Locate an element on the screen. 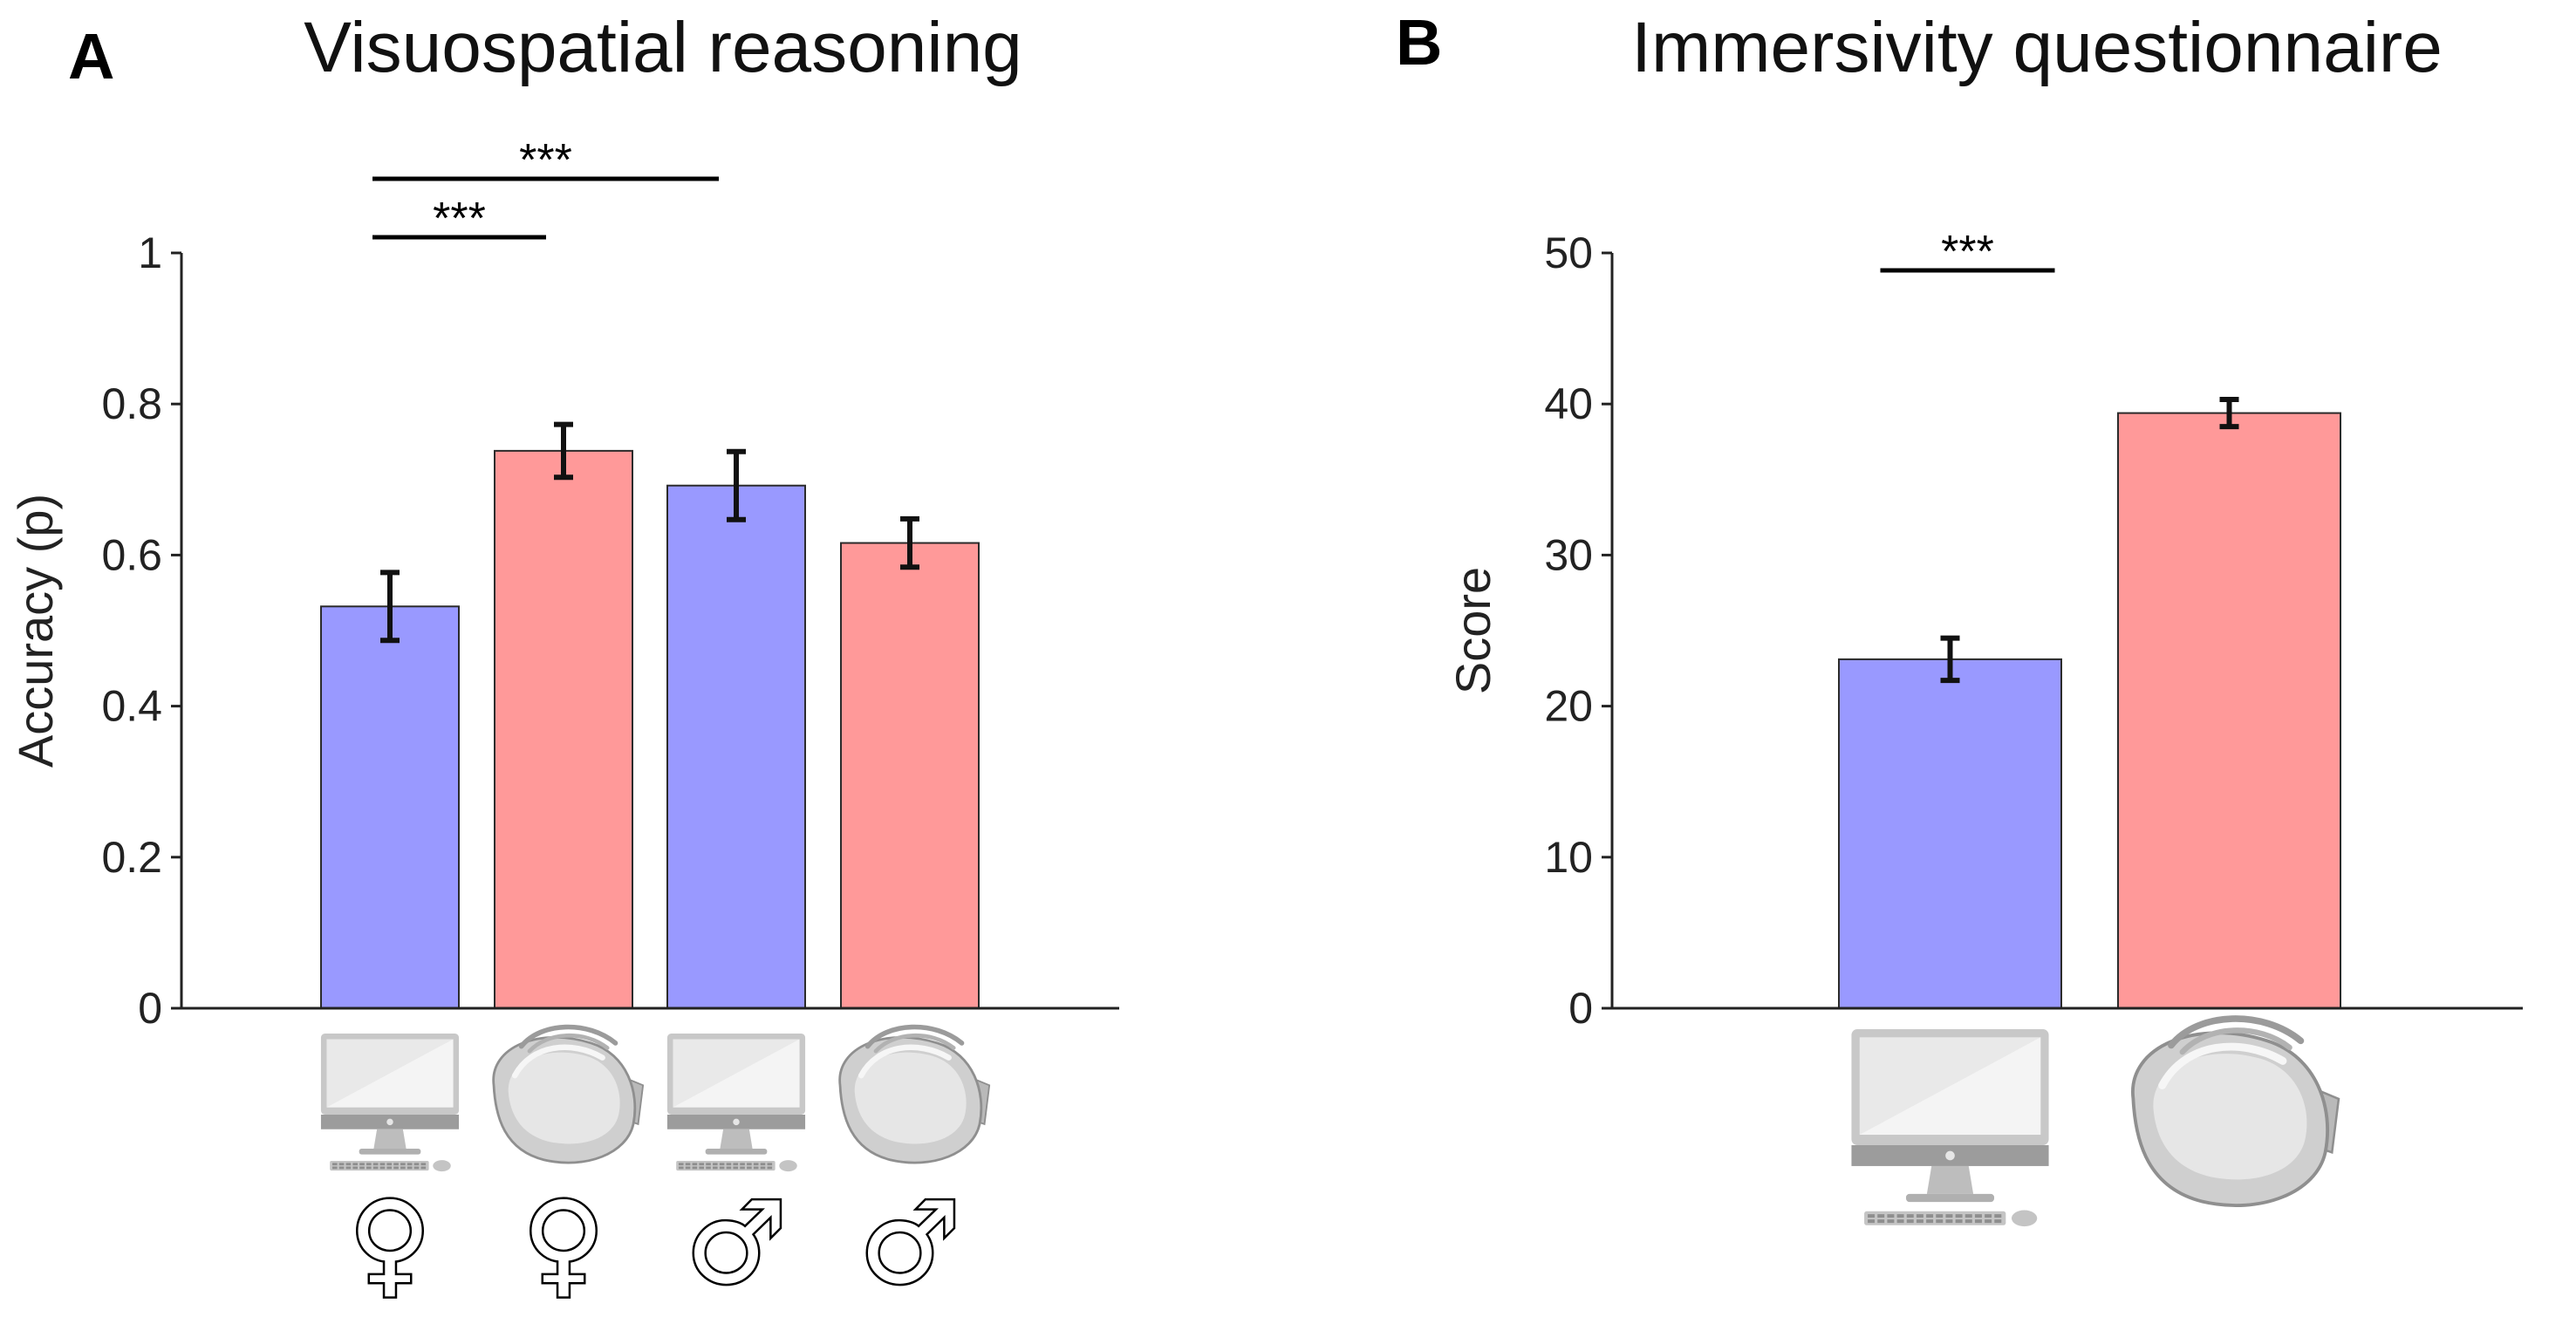  y-tick-label: 0.4 is located at coordinates (131, 706).